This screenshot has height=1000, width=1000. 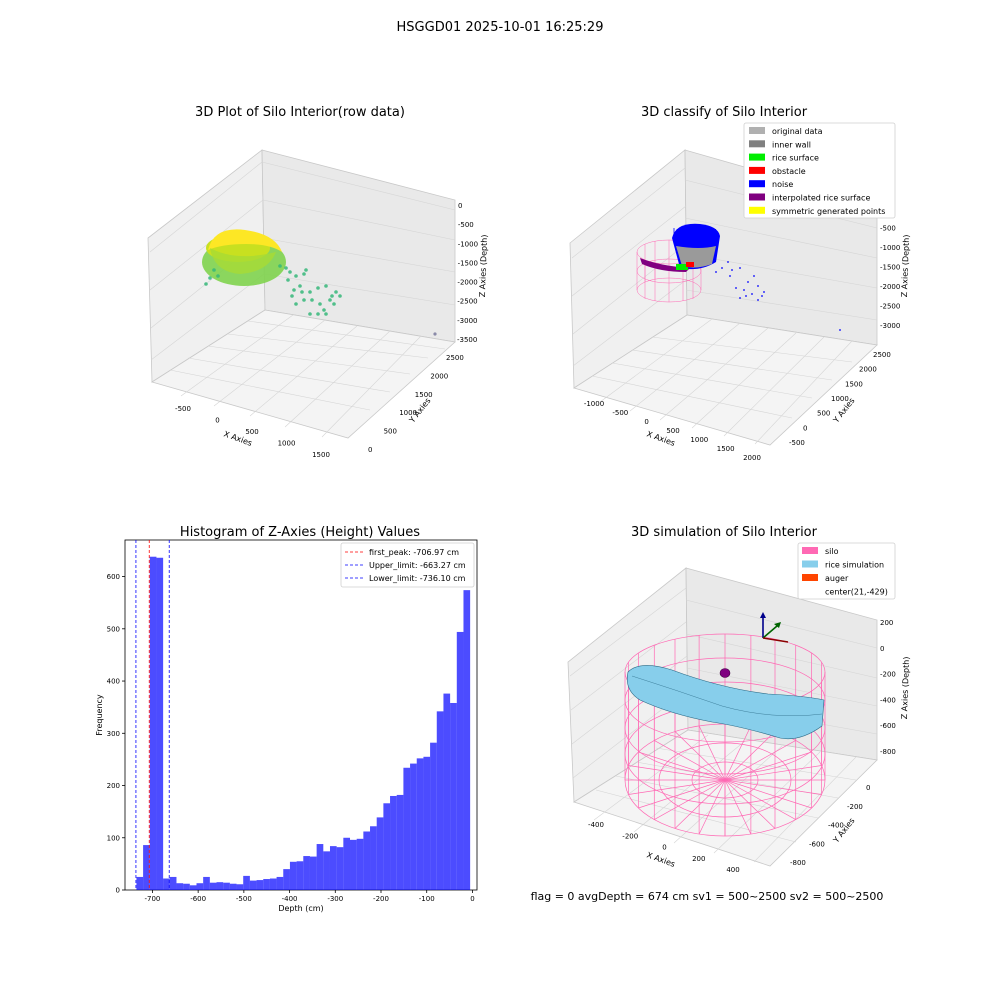 What do you see at coordinates (905, 687) in the screenshot?
I see `panel-simulation-zlabel: Z Axies (Depth)` at bounding box center [905, 687].